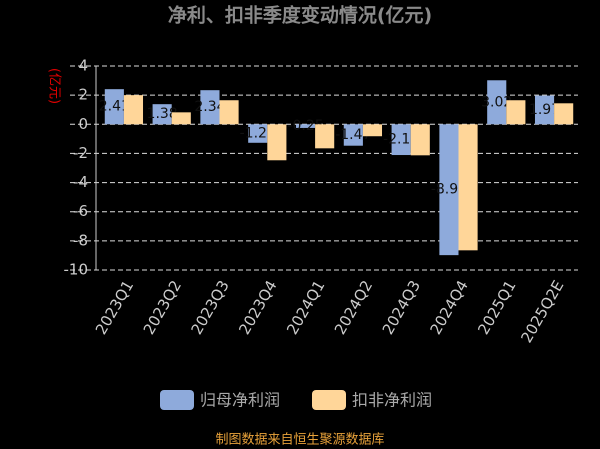 This screenshot has width=600, height=449. What do you see at coordinates (114, 307) in the screenshot?
I see `x-tick-label: 2023Q1` at bounding box center [114, 307].